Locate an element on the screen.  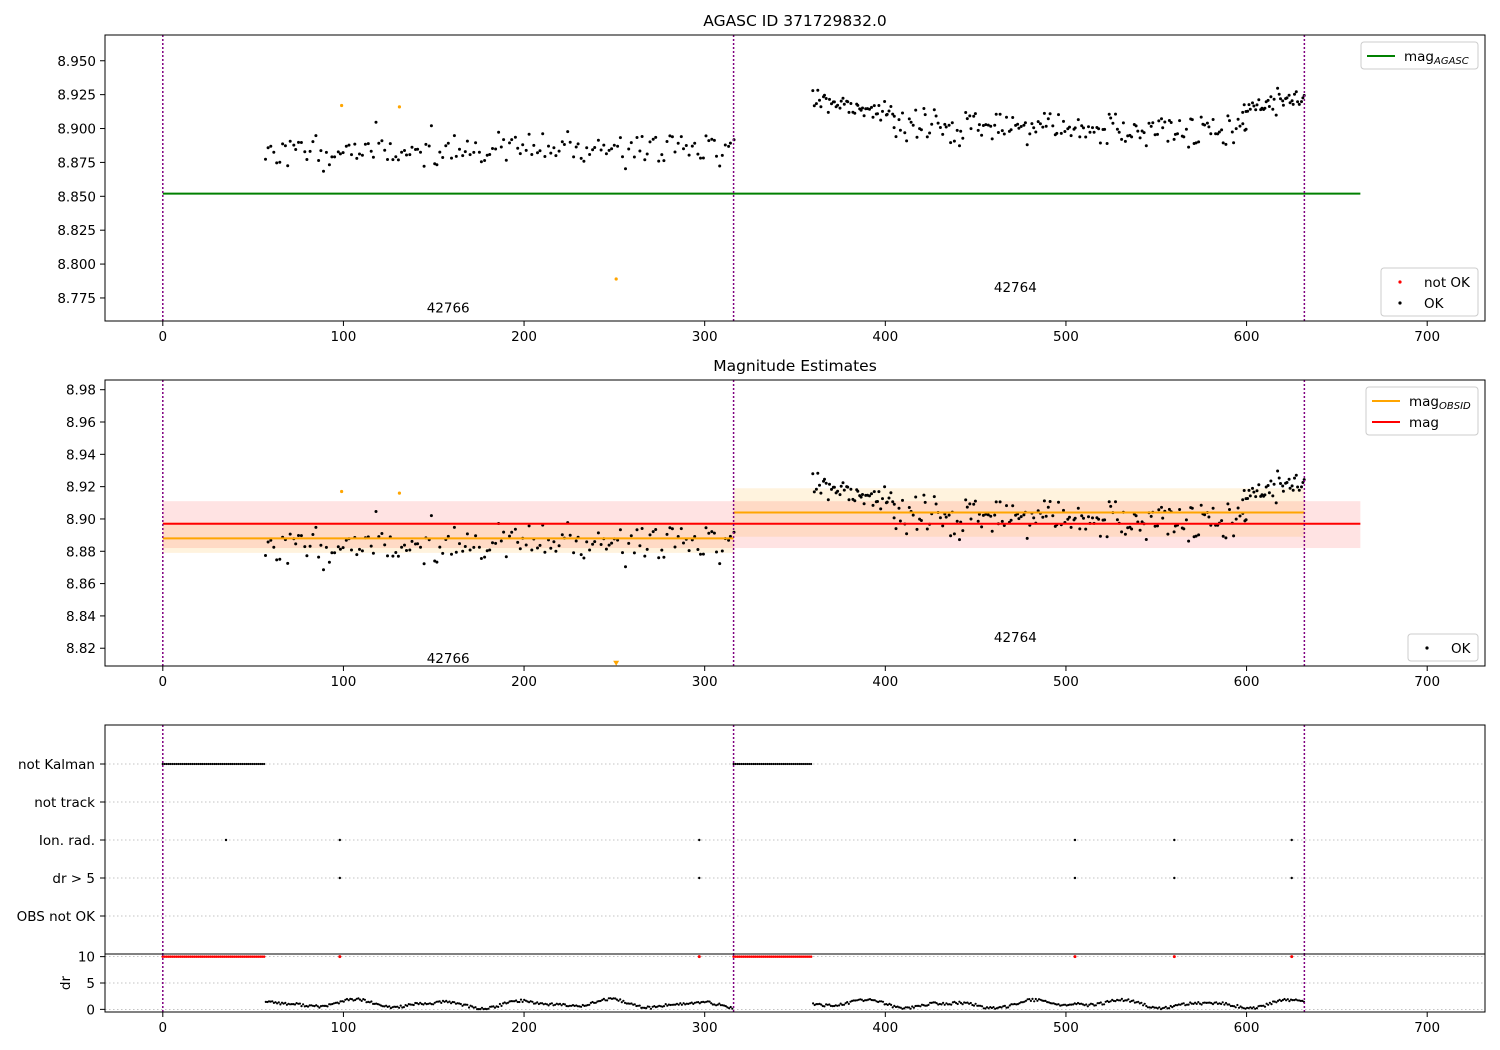
y-tick-label: 8.88 is located at coordinates (81, 552).